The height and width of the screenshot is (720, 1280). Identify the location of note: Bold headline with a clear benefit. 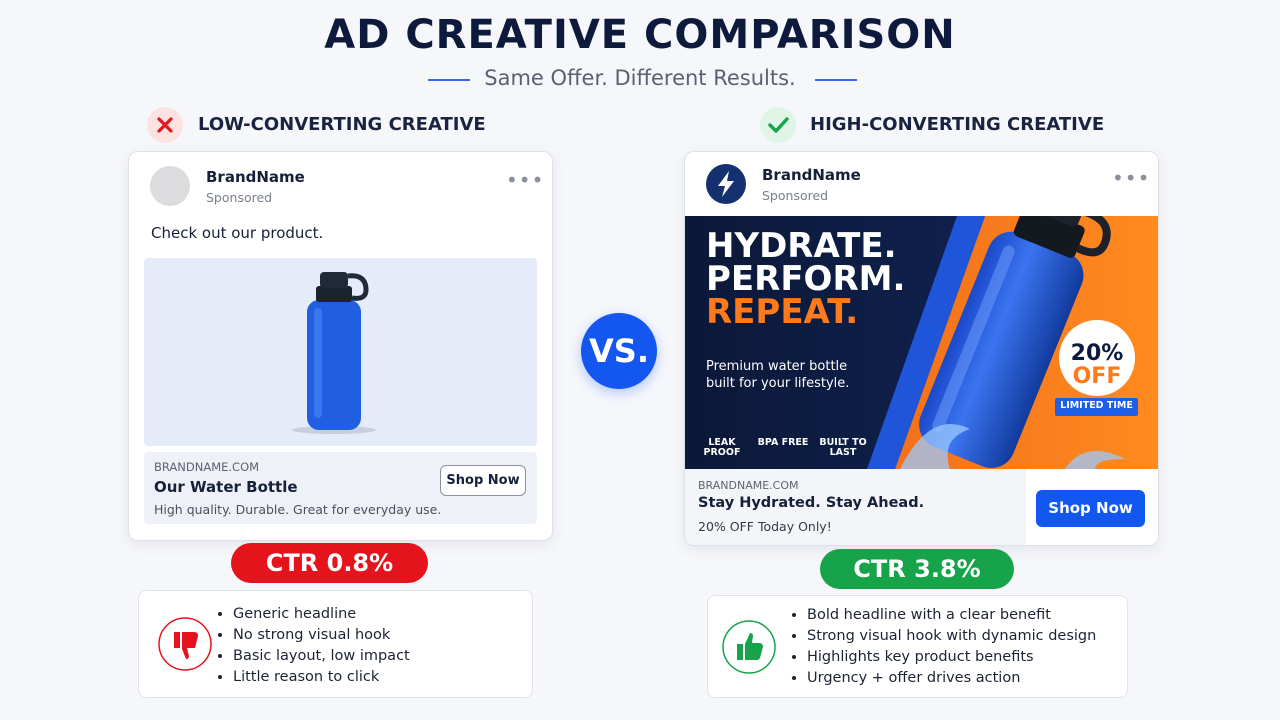
(951, 615).